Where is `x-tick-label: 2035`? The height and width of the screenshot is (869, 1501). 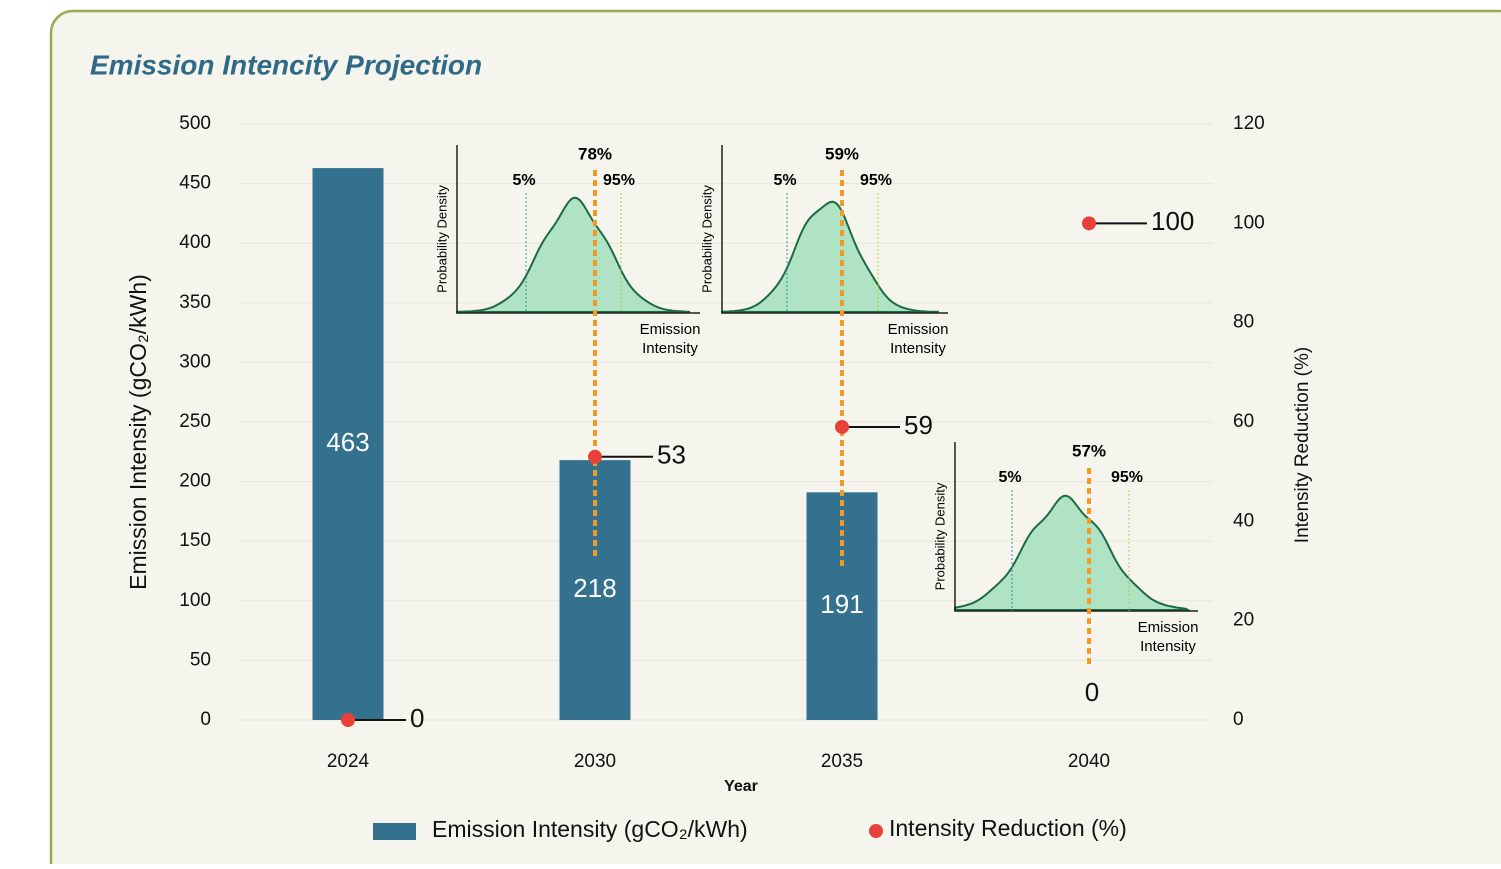
x-tick-label: 2035 is located at coordinates (842, 761).